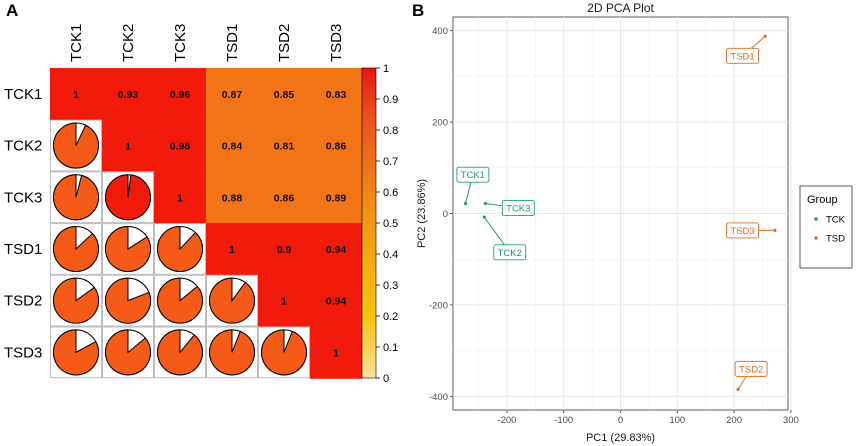 This screenshot has height=446, width=858. I want to click on colorbar-tick-label: 0.4, so click(390, 255).